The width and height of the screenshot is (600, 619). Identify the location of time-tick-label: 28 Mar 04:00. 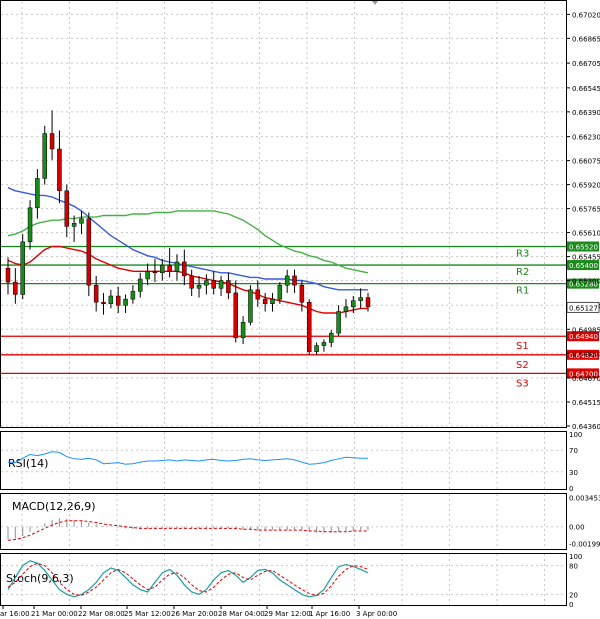
(241, 614).